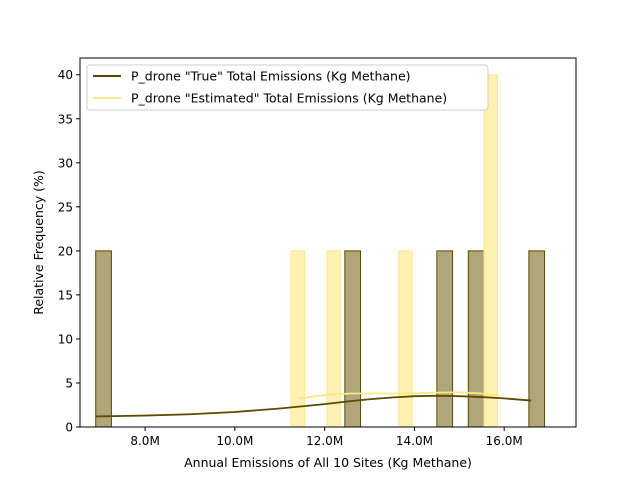 Image resolution: width=640 pixels, height=480 pixels. I want to click on legend-box, so click(287, 87).